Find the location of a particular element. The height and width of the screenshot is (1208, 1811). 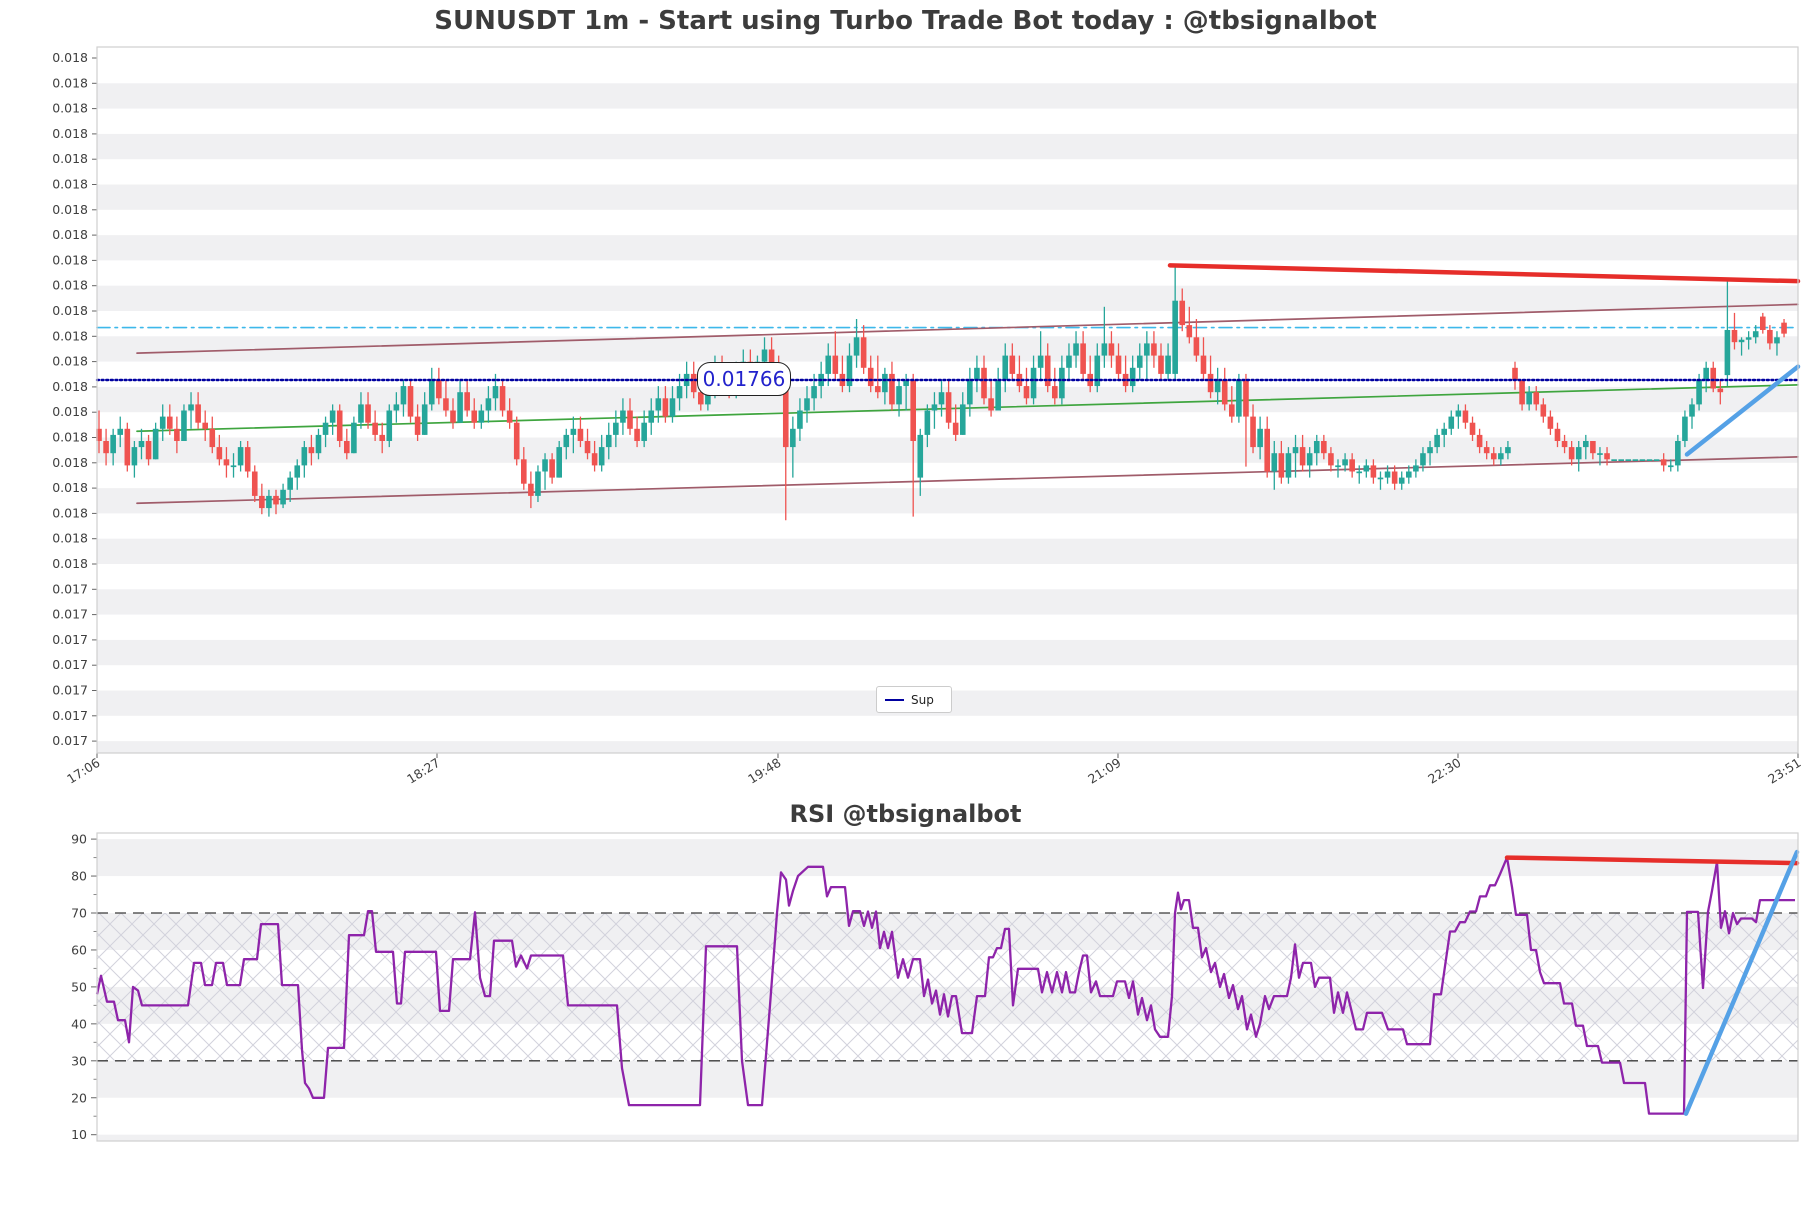

svg-text: 90 is located at coordinates (79, 839).